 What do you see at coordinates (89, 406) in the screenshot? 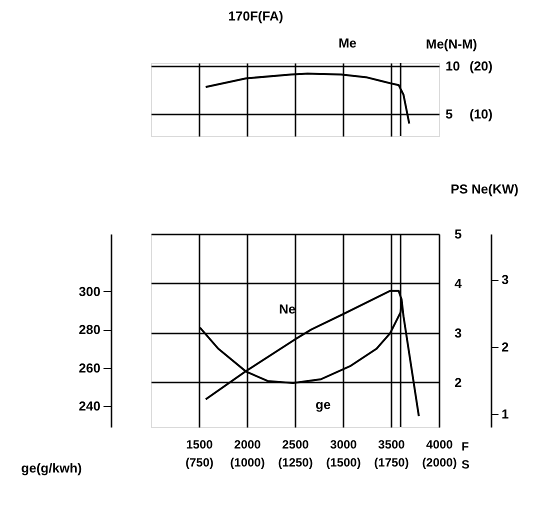
I see `y-tick-label: 240` at bounding box center [89, 406].